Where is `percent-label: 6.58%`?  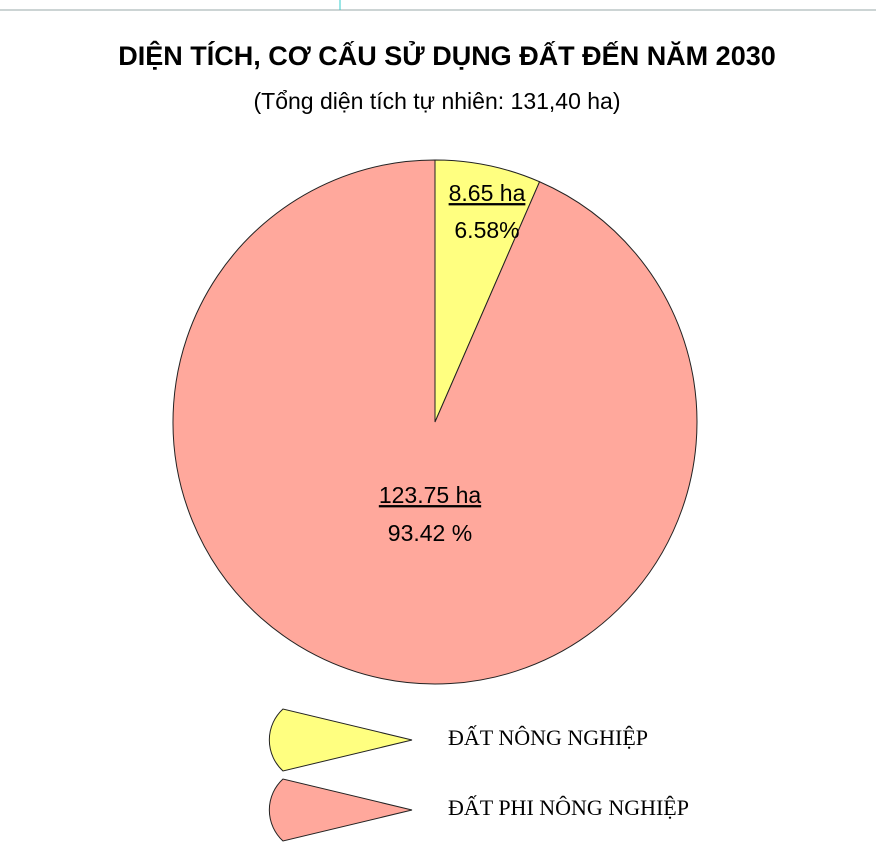 percent-label: 6.58% is located at coordinates (486, 230).